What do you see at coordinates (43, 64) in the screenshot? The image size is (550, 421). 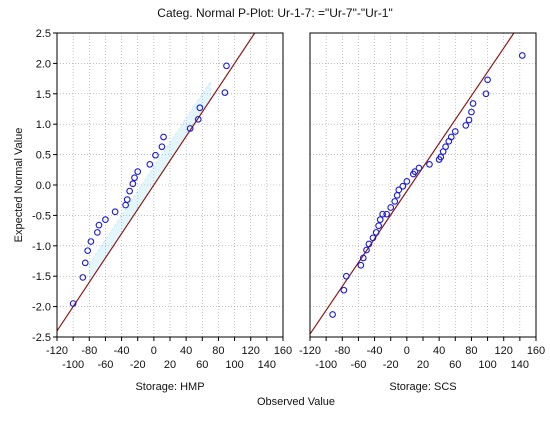 I see `y-tick-label: 2.0` at bounding box center [43, 64].